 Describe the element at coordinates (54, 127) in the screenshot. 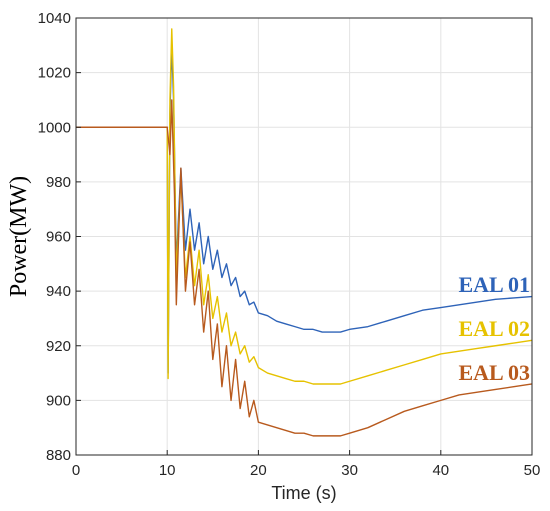

I see `y-tick-label: 1000` at that location.